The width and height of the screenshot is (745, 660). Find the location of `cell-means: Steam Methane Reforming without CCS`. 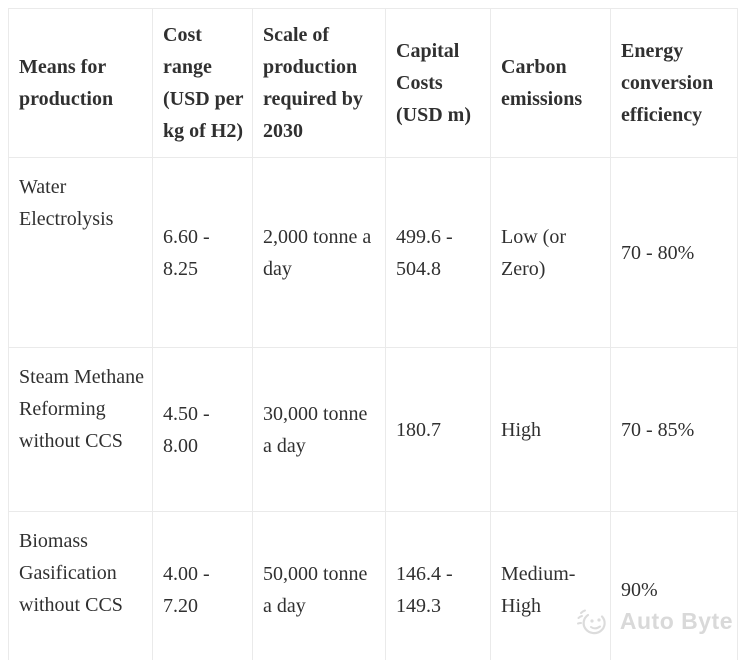

cell-means: Steam Methane Reforming without CCS is located at coordinates (80, 429).